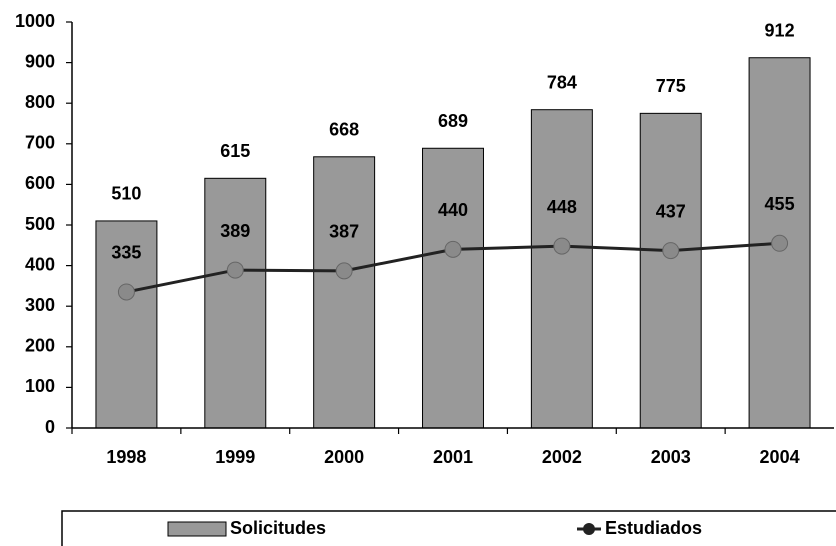 The image size is (836, 546). I want to click on y-tick-label: 800, so click(40, 102).